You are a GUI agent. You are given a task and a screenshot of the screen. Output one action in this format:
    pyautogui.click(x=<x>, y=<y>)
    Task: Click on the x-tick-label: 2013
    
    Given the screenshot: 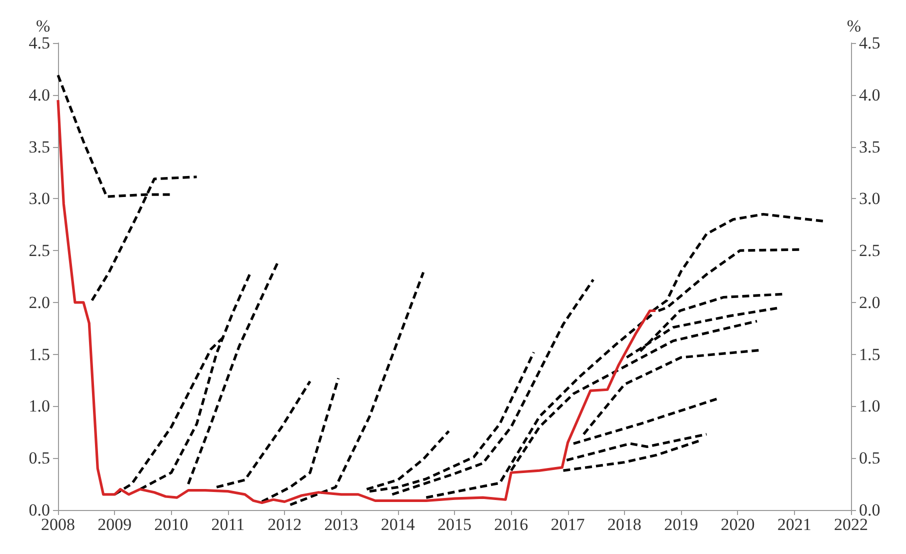 What is the action you would take?
    pyautogui.click(x=341, y=524)
    